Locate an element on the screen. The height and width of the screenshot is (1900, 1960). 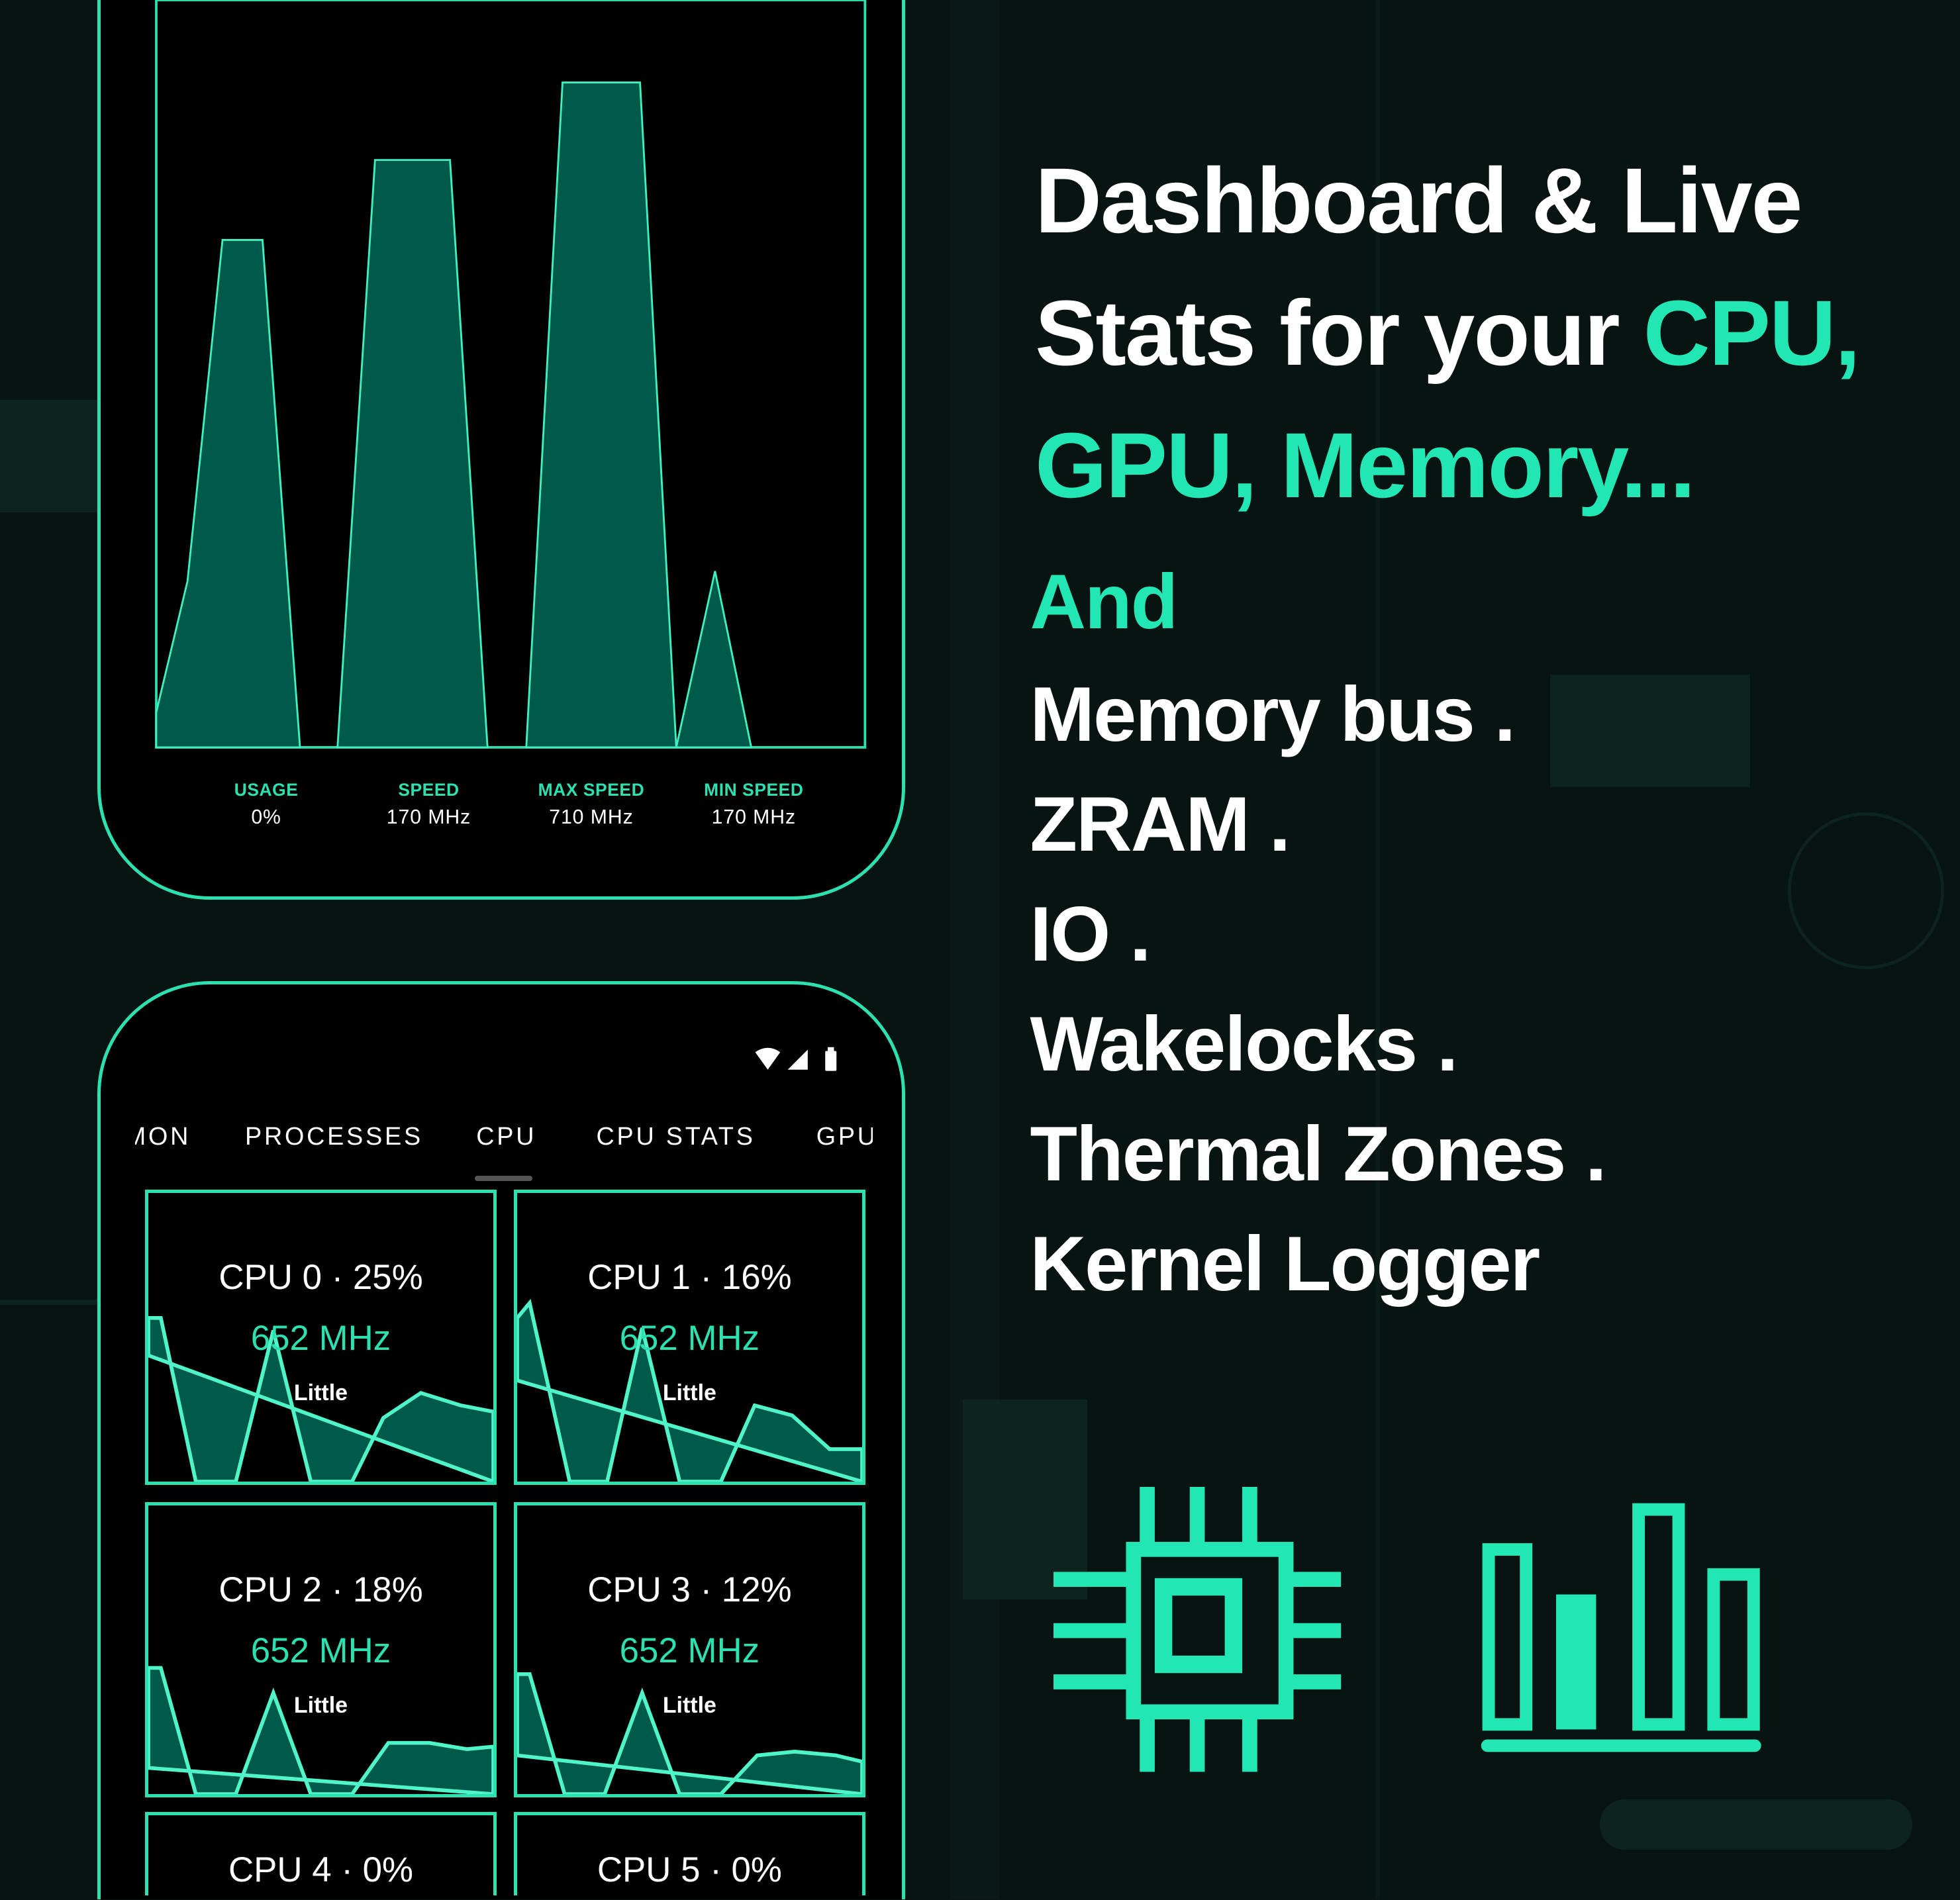
cpu-core-card: CPU 1 · 16% 652 MHz Little is located at coordinates (689, 1338).